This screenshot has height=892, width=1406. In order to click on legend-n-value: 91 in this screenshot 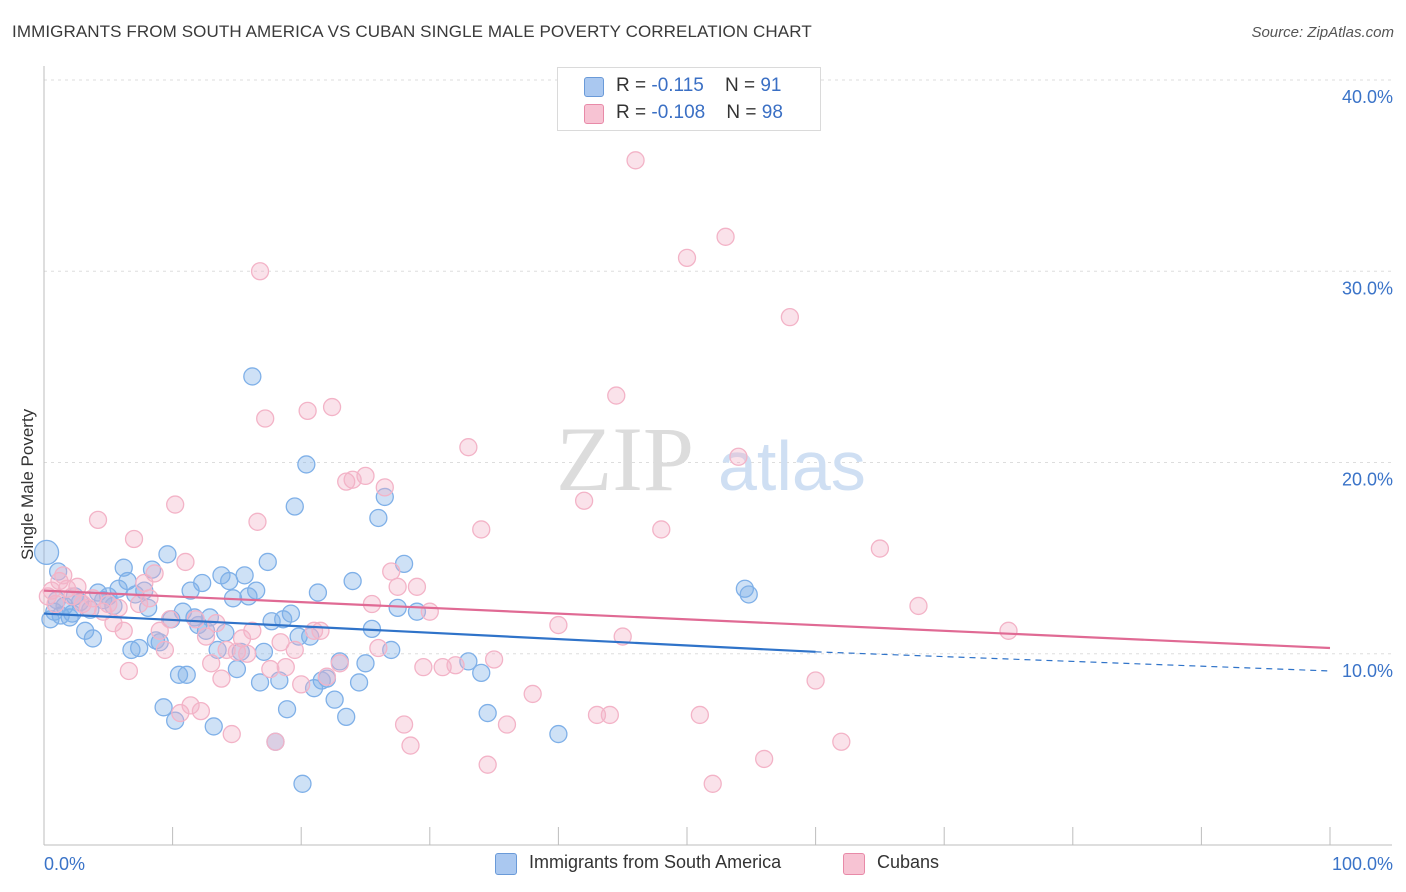, I will do `click(771, 85)`.